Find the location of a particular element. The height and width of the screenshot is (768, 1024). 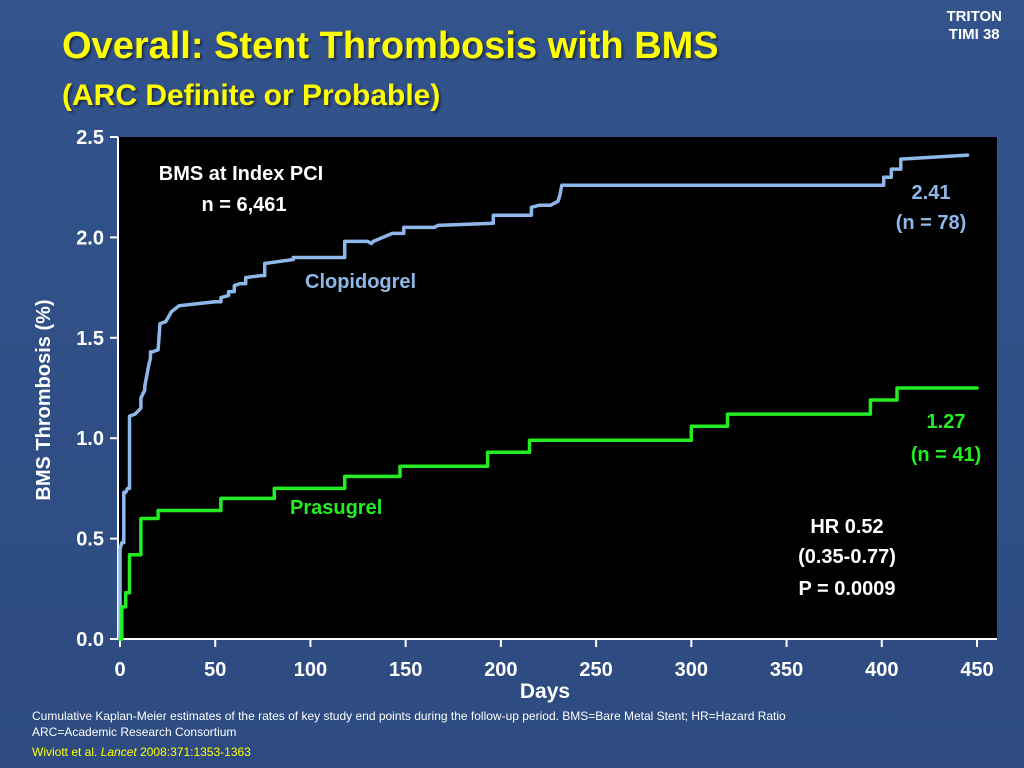

x-tick-label: 50 is located at coordinates (215, 670).